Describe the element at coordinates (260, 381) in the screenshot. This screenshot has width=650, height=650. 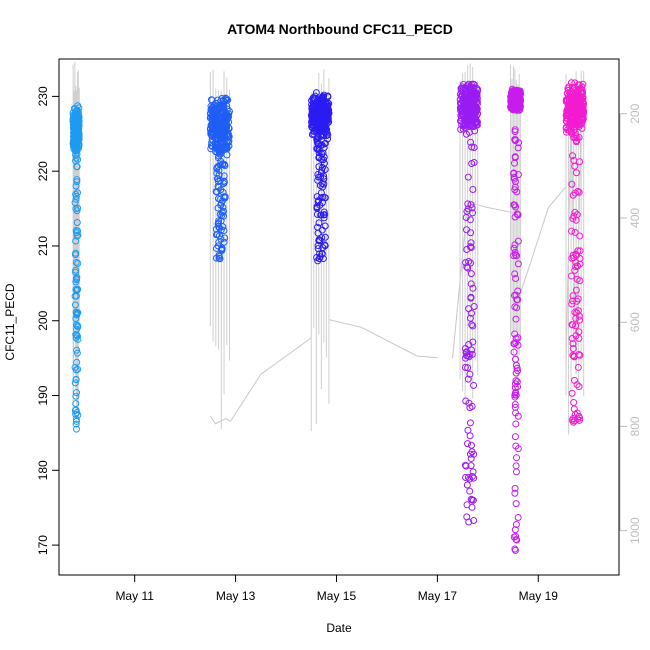
I see `pressure-line` at that location.